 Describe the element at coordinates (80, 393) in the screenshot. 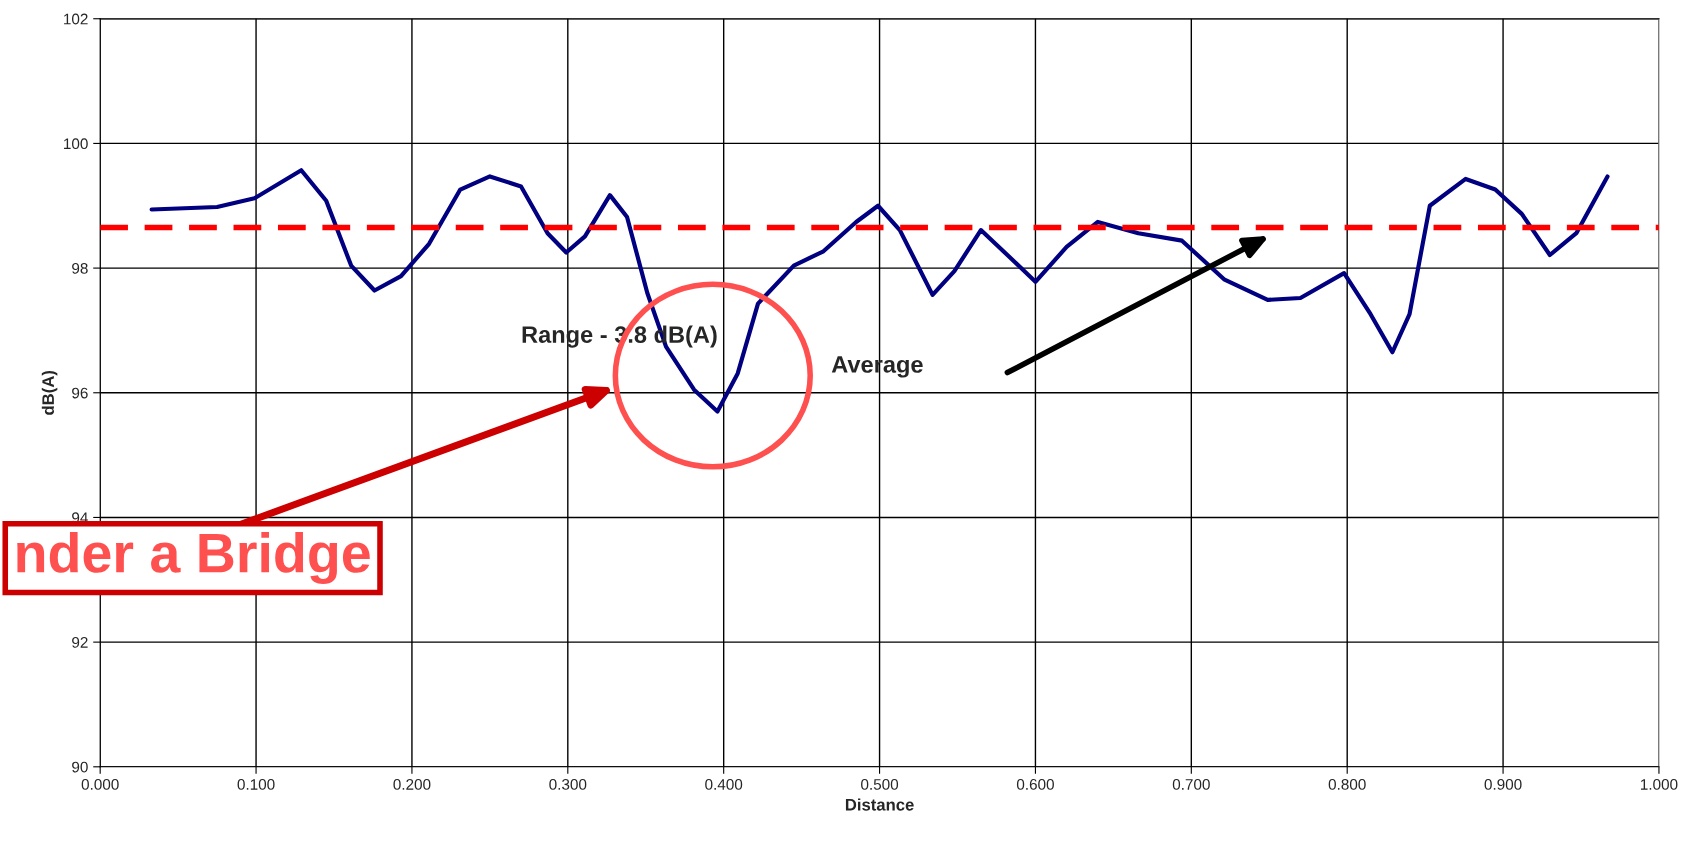

I see `y-tick-label: 96` at that location.